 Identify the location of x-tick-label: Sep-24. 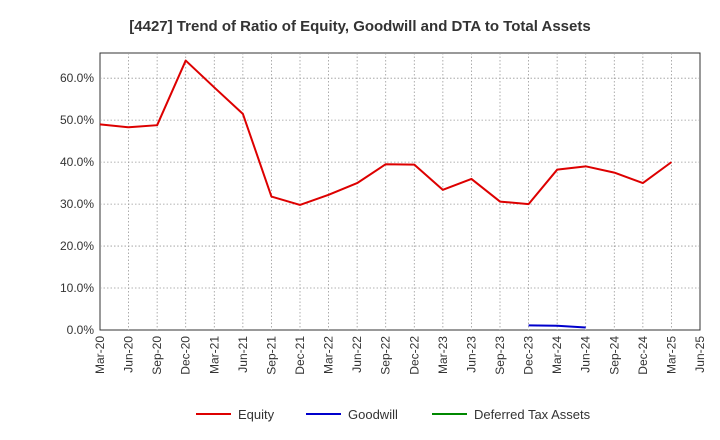
(614, 355).